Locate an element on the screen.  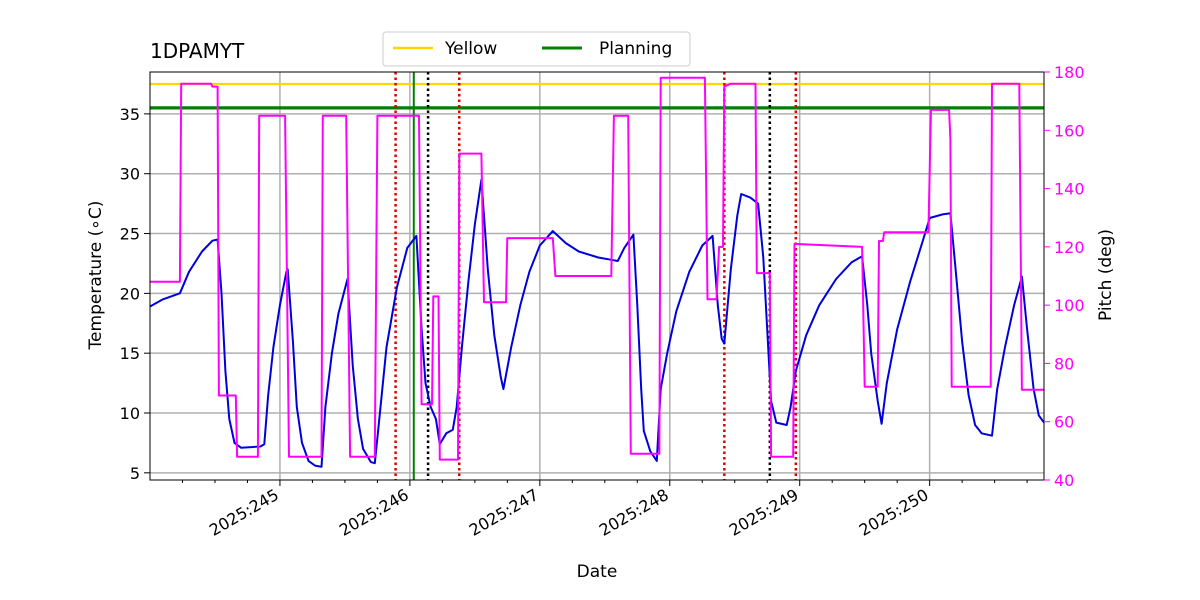
chart-title: 1DPAMYT is located at coordinates (197, 51).